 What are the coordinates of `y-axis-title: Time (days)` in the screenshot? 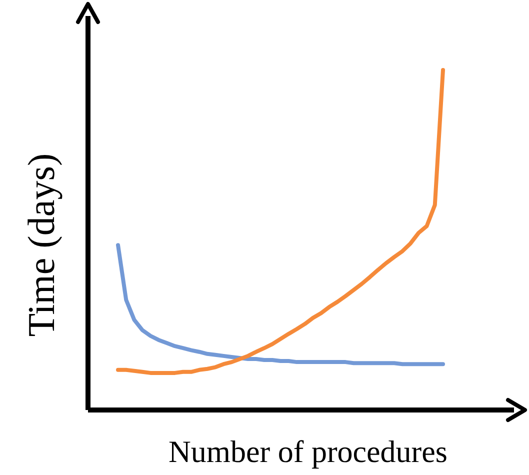 It's located at (42, 245).